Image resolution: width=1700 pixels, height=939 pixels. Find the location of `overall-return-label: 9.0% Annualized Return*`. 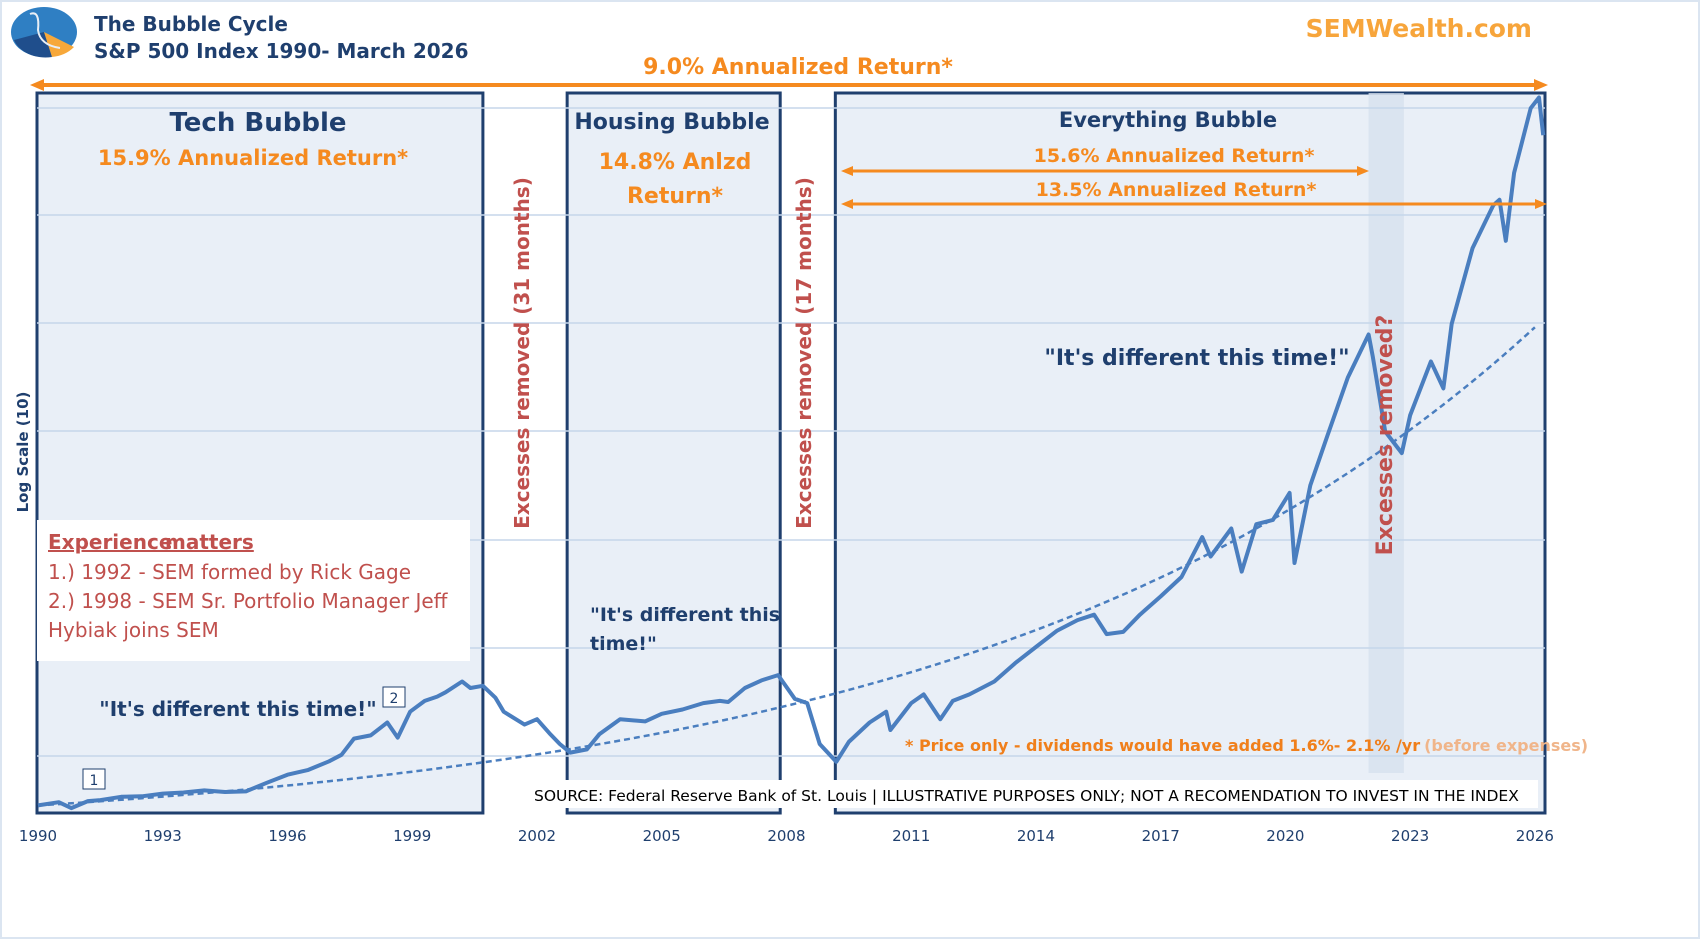

overall-return-label: 9.0% Annualized Return* is located at coordinates (798, 67).